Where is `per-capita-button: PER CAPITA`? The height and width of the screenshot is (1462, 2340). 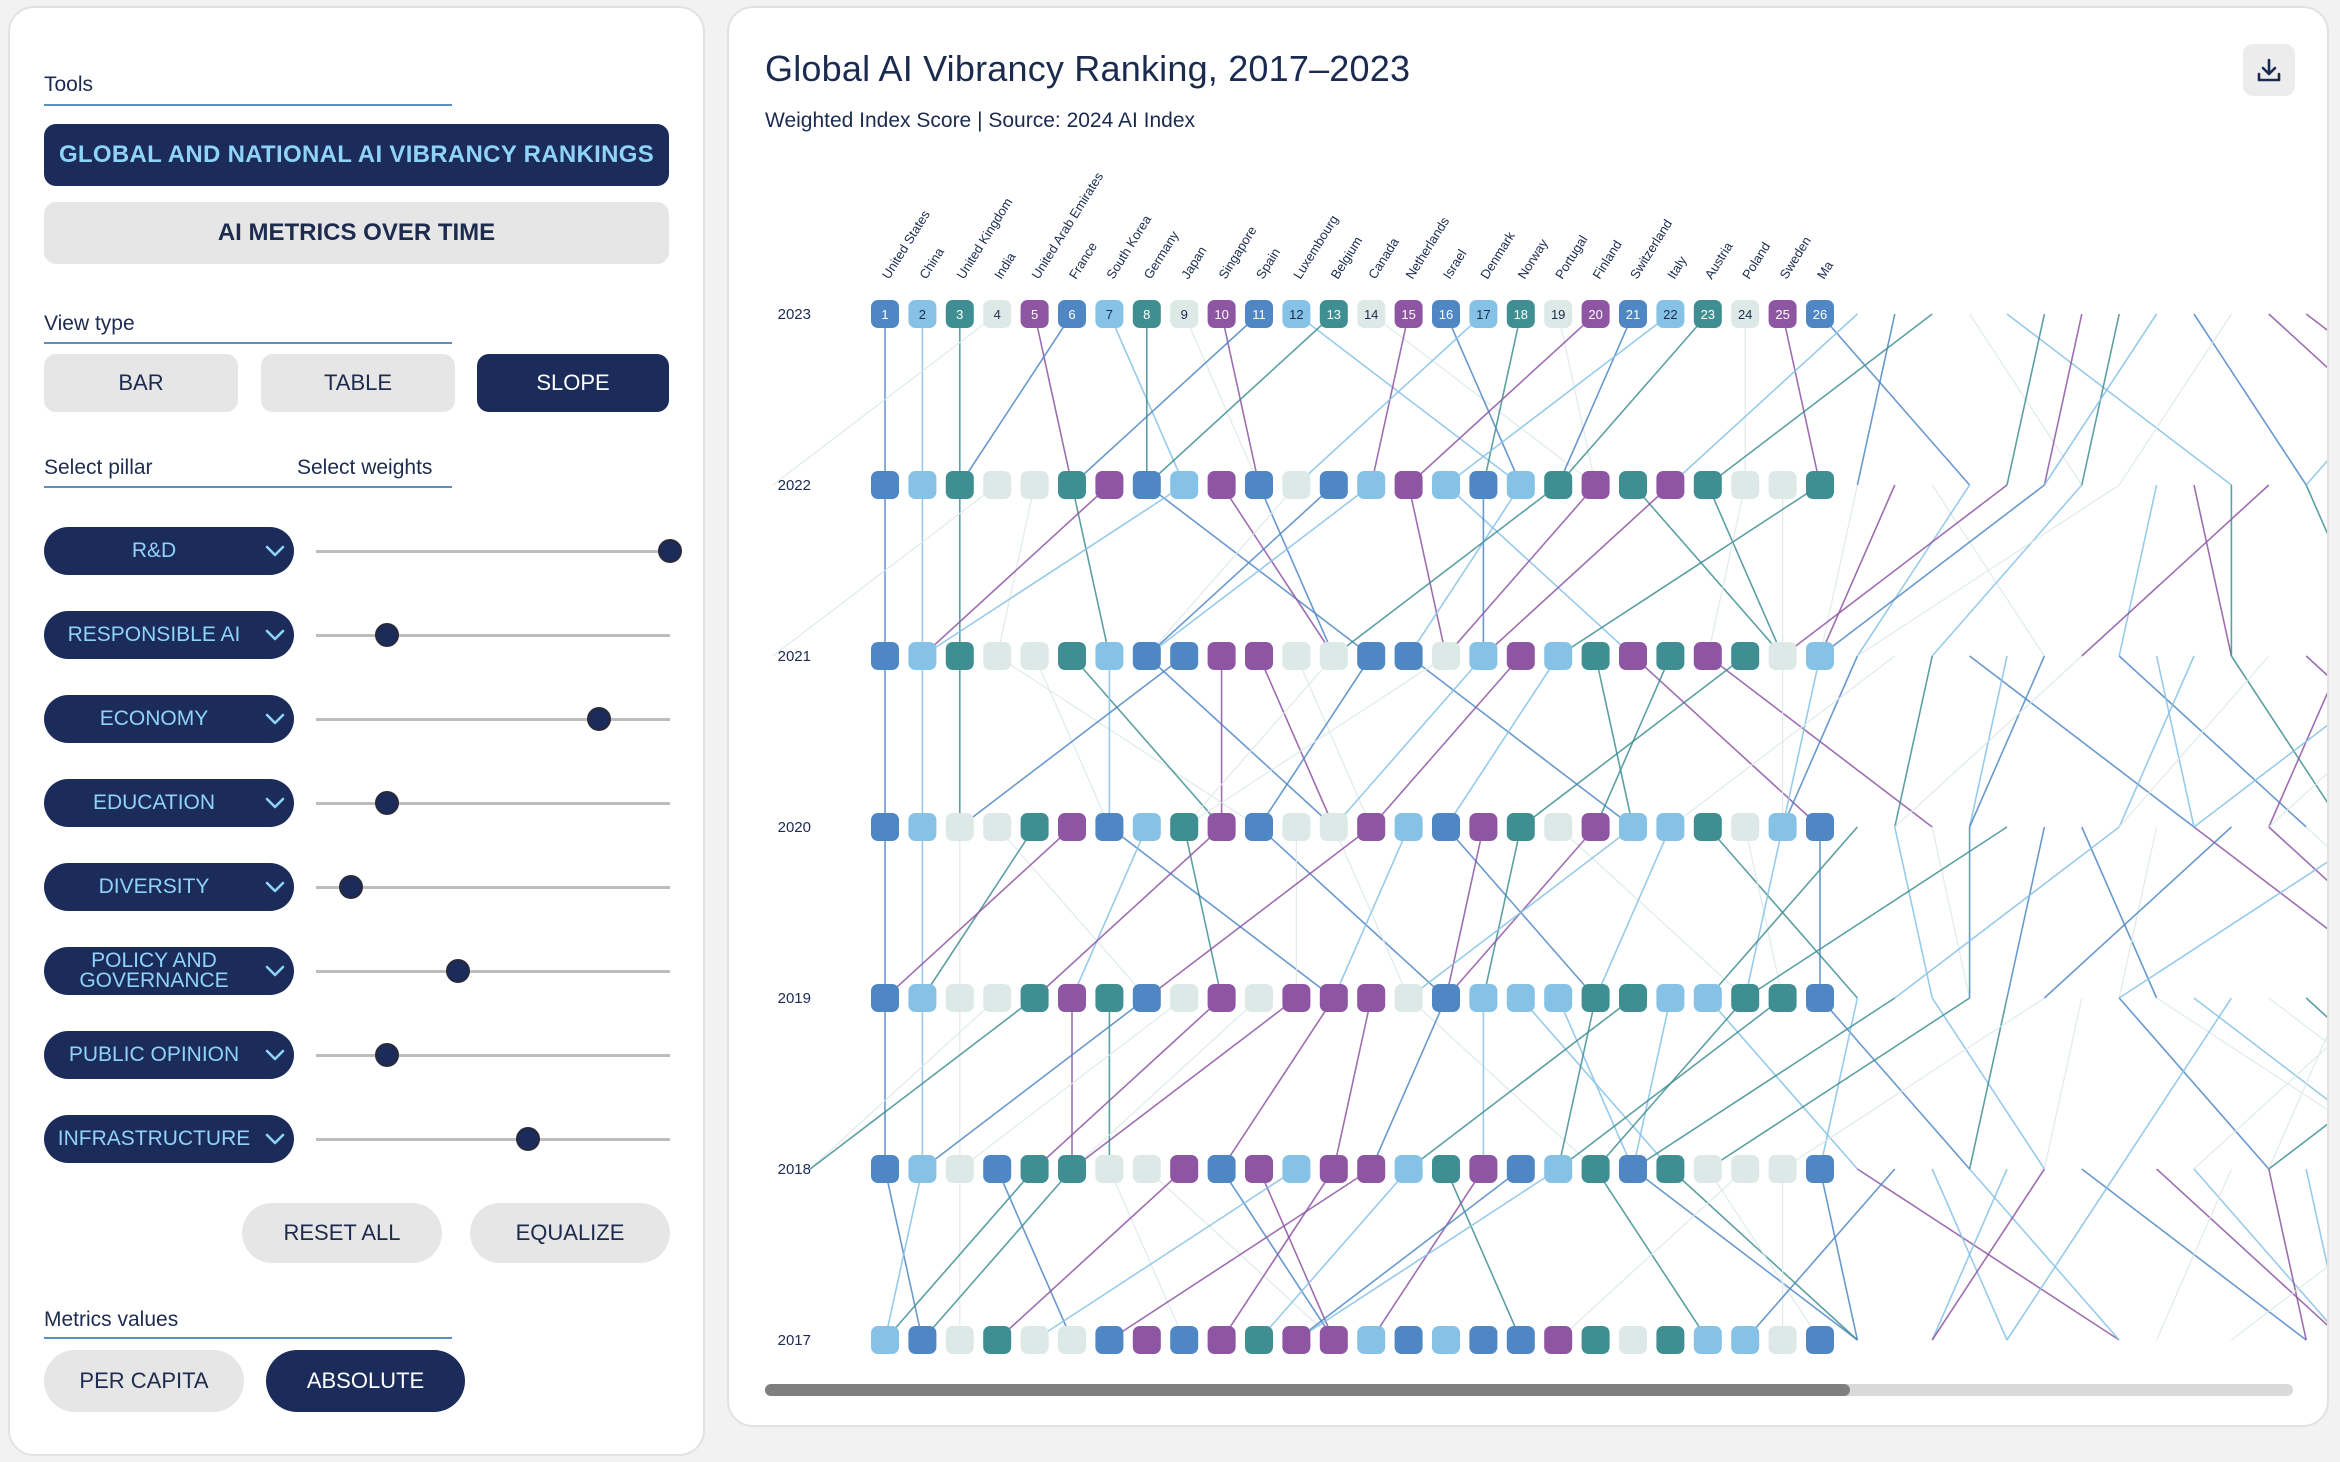 per-capita-button: PER CAPITA is located at coordinates (144, 1381).